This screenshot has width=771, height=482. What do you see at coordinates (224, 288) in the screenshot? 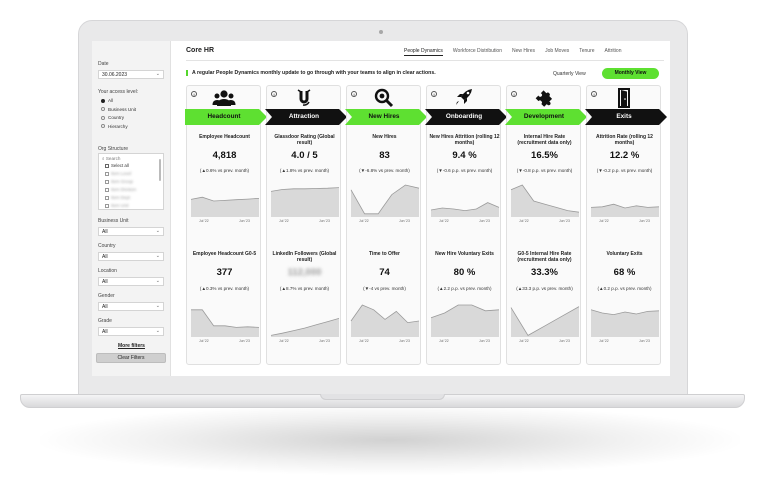
I see `kpi-delta: (▲0.3% vs prev. month)` at bounding box center [224, 288].